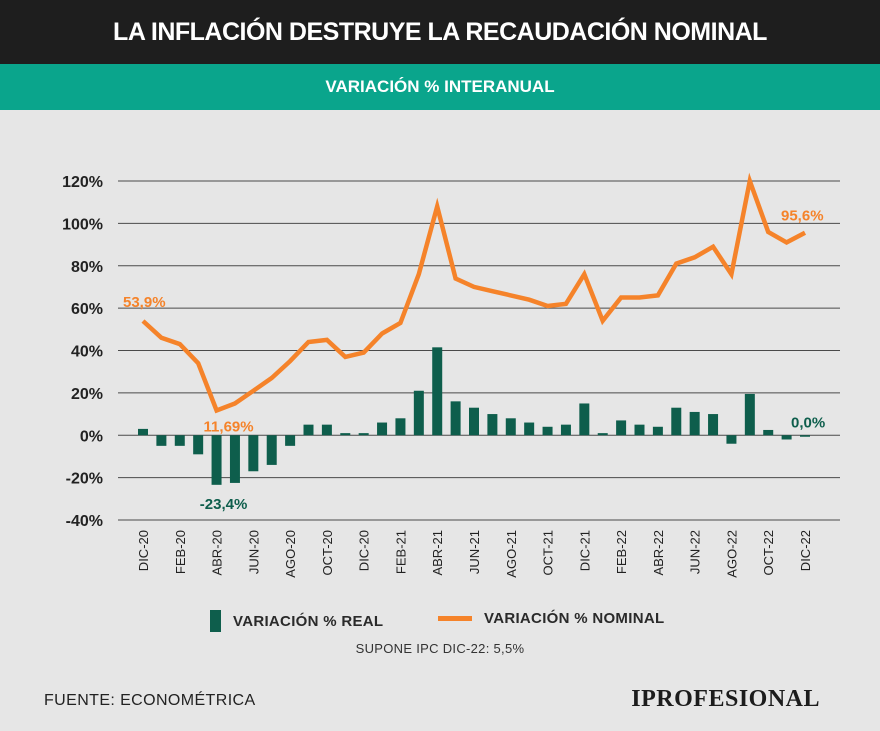 The height and width of the screenshot is (731, 880). Describe the element at coordinates (621, 552) in the screenshot. I see `x-tick-label: FEB-22` at that location.